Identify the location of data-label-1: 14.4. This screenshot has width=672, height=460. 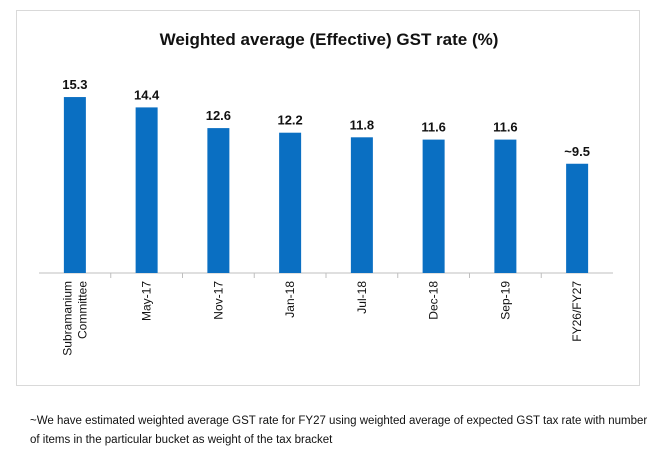
(147, 94).